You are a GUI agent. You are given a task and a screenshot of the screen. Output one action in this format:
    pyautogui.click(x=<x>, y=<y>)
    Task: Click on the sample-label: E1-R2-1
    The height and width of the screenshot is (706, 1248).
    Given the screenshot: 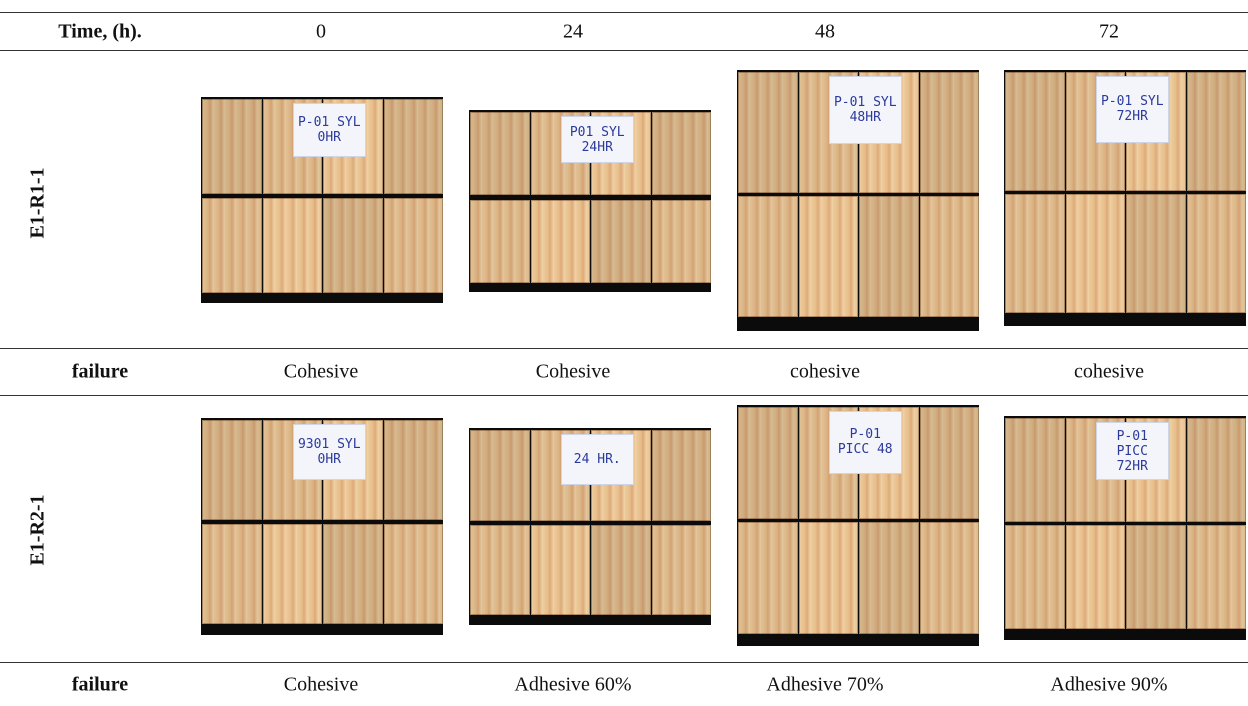 What is the action you would take?
    pyautogui.click(x=37, y=530)
    